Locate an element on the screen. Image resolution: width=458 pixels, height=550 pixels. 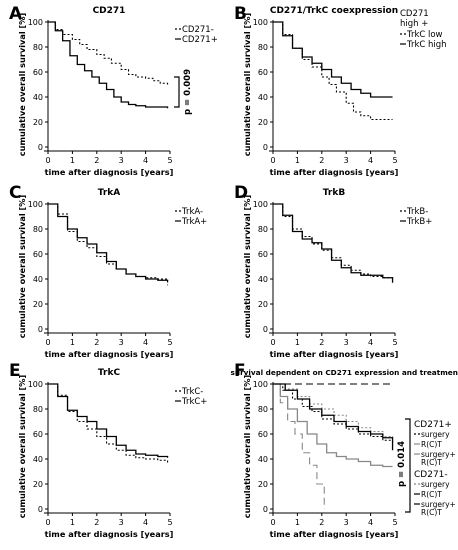
panel-letter: D is located at coordinates (241, 193).